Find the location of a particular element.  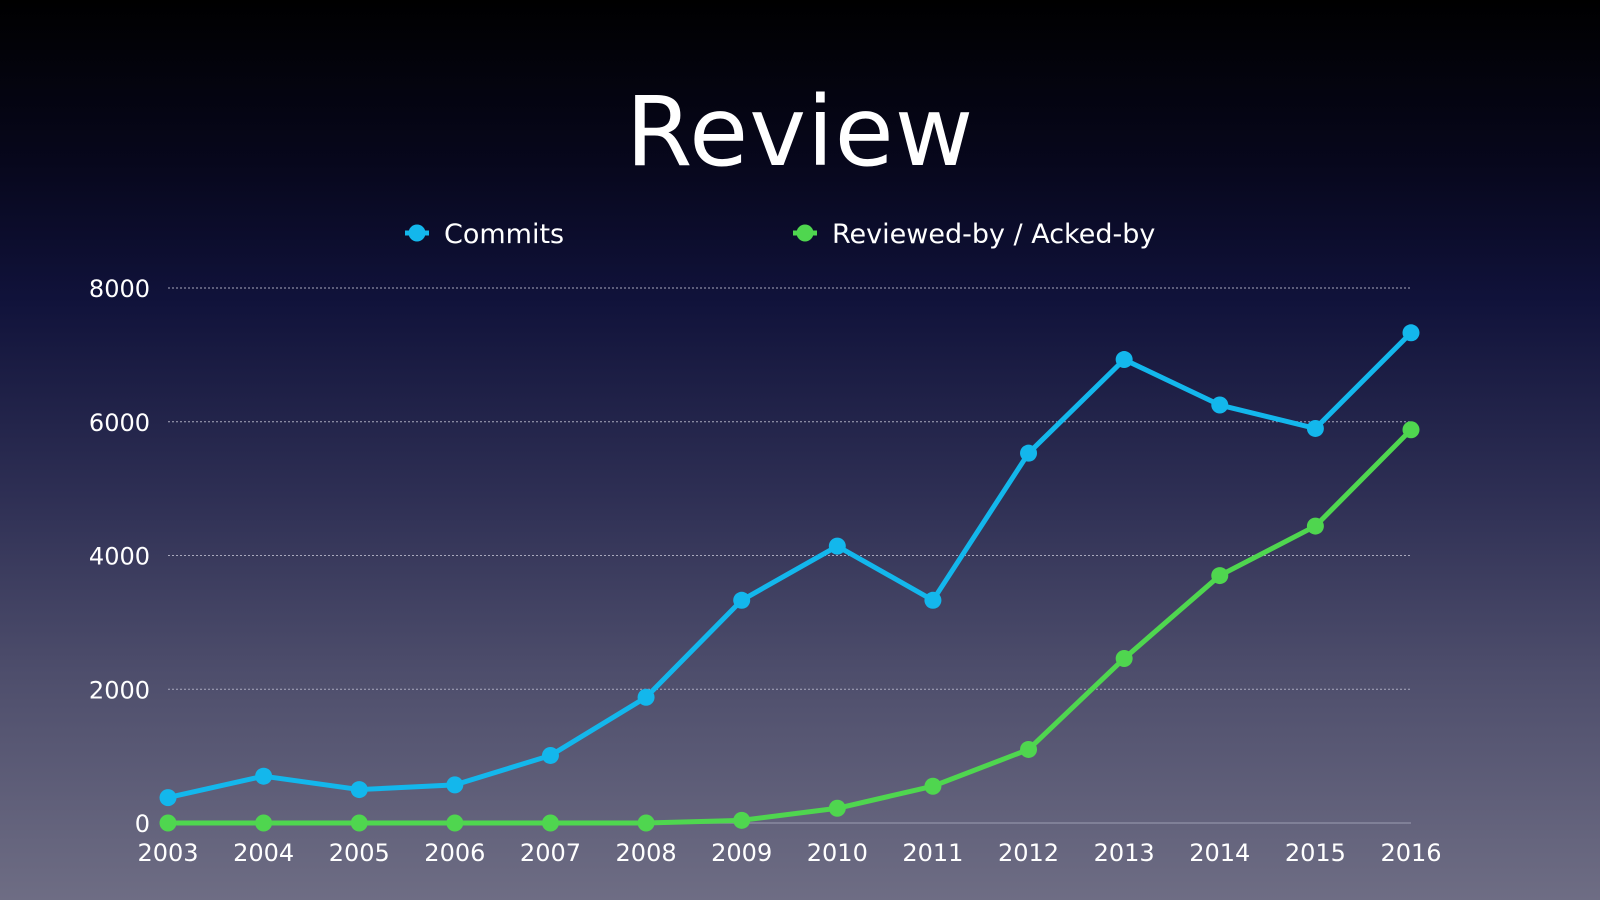

x-tick-label: 2011 is located at coordinates (932, 853).